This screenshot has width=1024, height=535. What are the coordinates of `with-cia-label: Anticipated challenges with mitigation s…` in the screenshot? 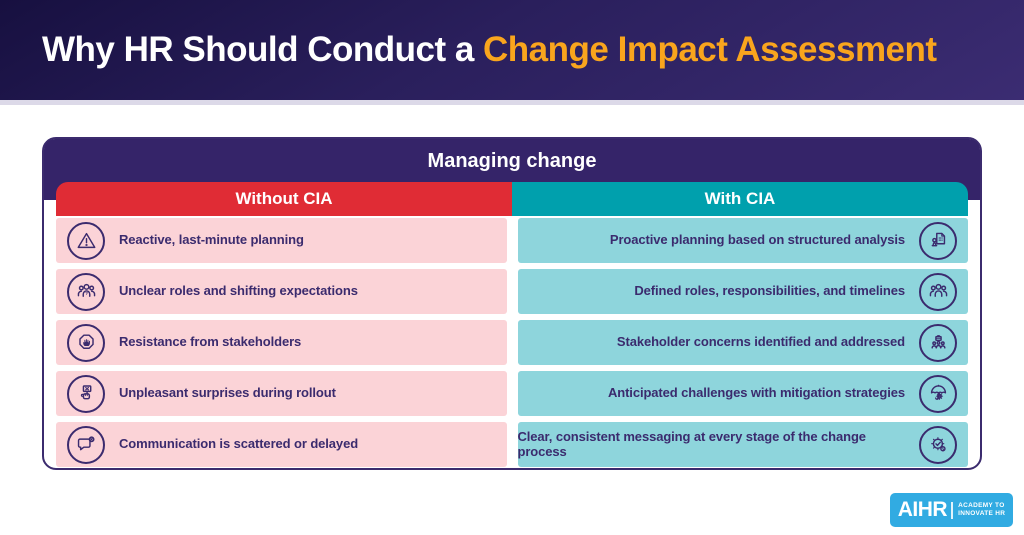 It's located at (756, 393).